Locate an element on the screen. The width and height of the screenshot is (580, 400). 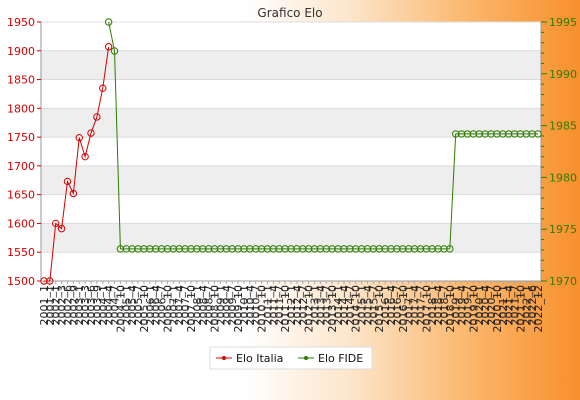
x-tick-label: 2006_7 is located at coordinates (162, 305).